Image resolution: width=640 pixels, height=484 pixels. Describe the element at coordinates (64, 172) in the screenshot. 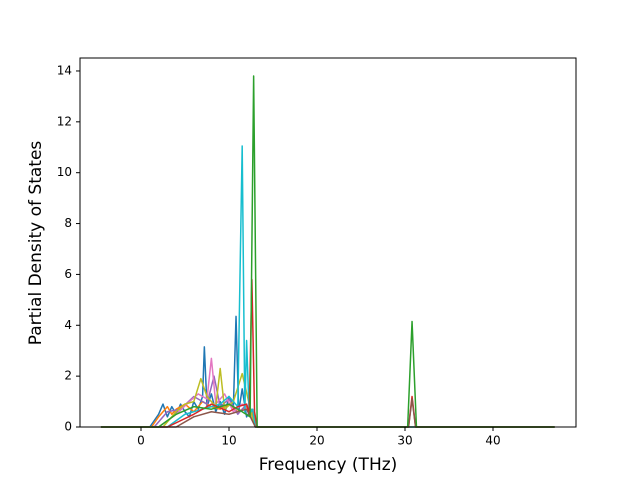

I see `y-tick-label: 10` at that location.